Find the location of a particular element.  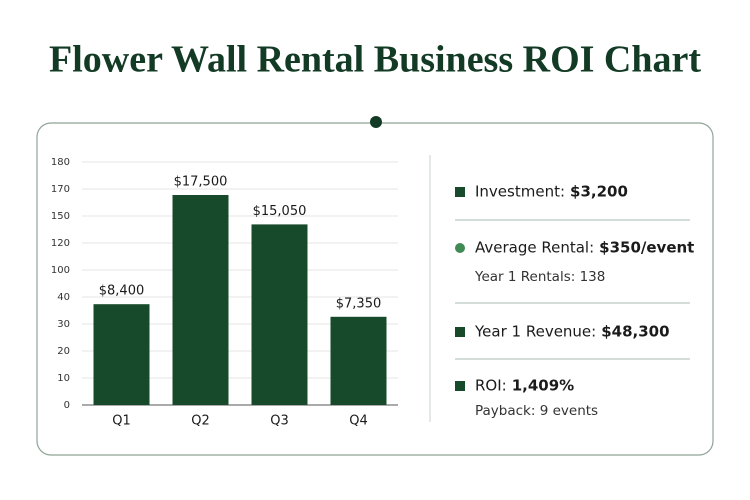

card-dot is located at coordinates (376, 122).